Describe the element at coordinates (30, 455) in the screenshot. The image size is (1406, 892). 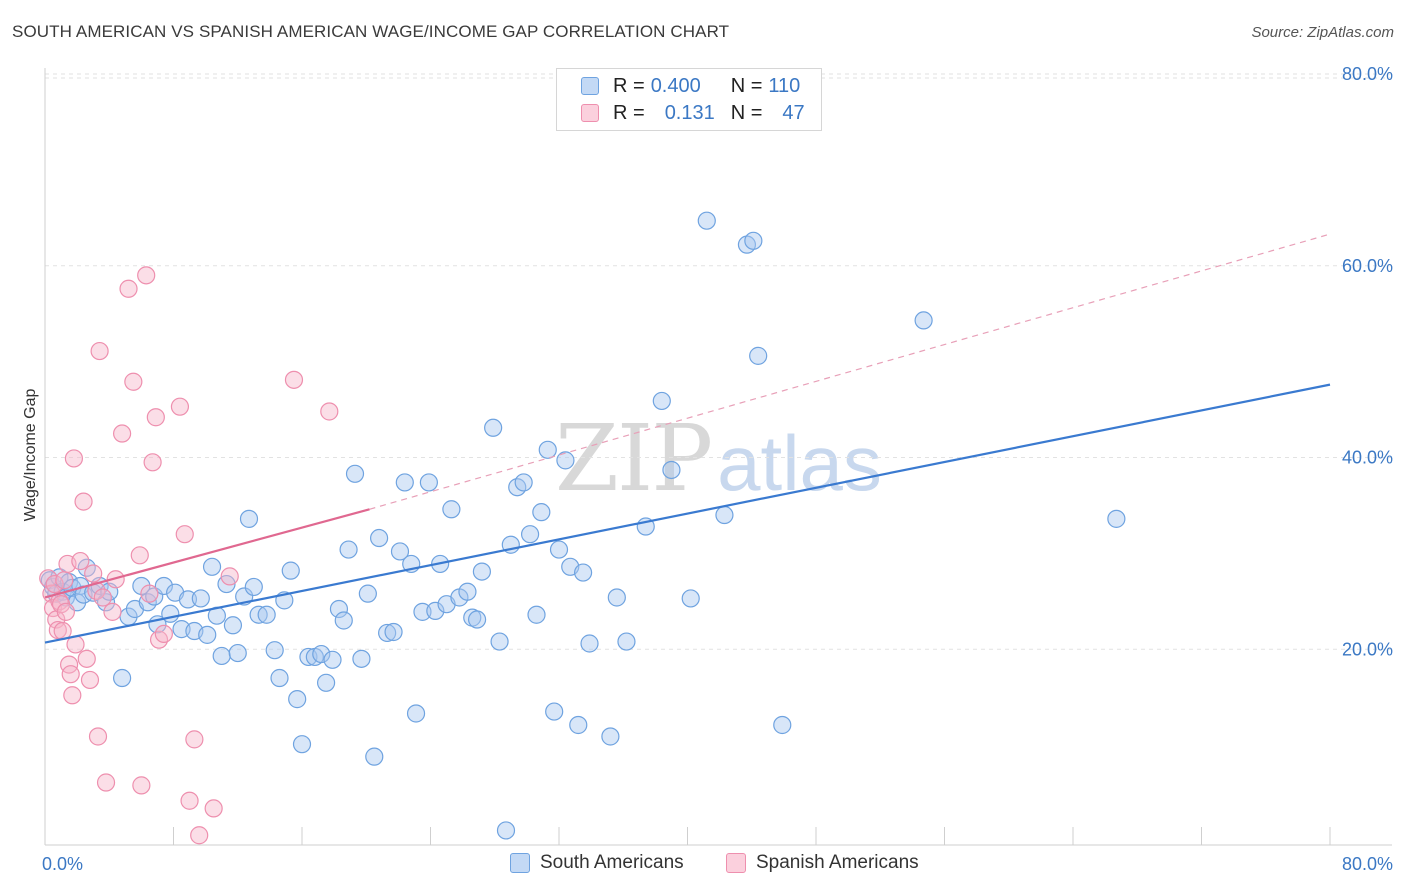
I see `y-axis-label: Wage/Income Gap` at that location.